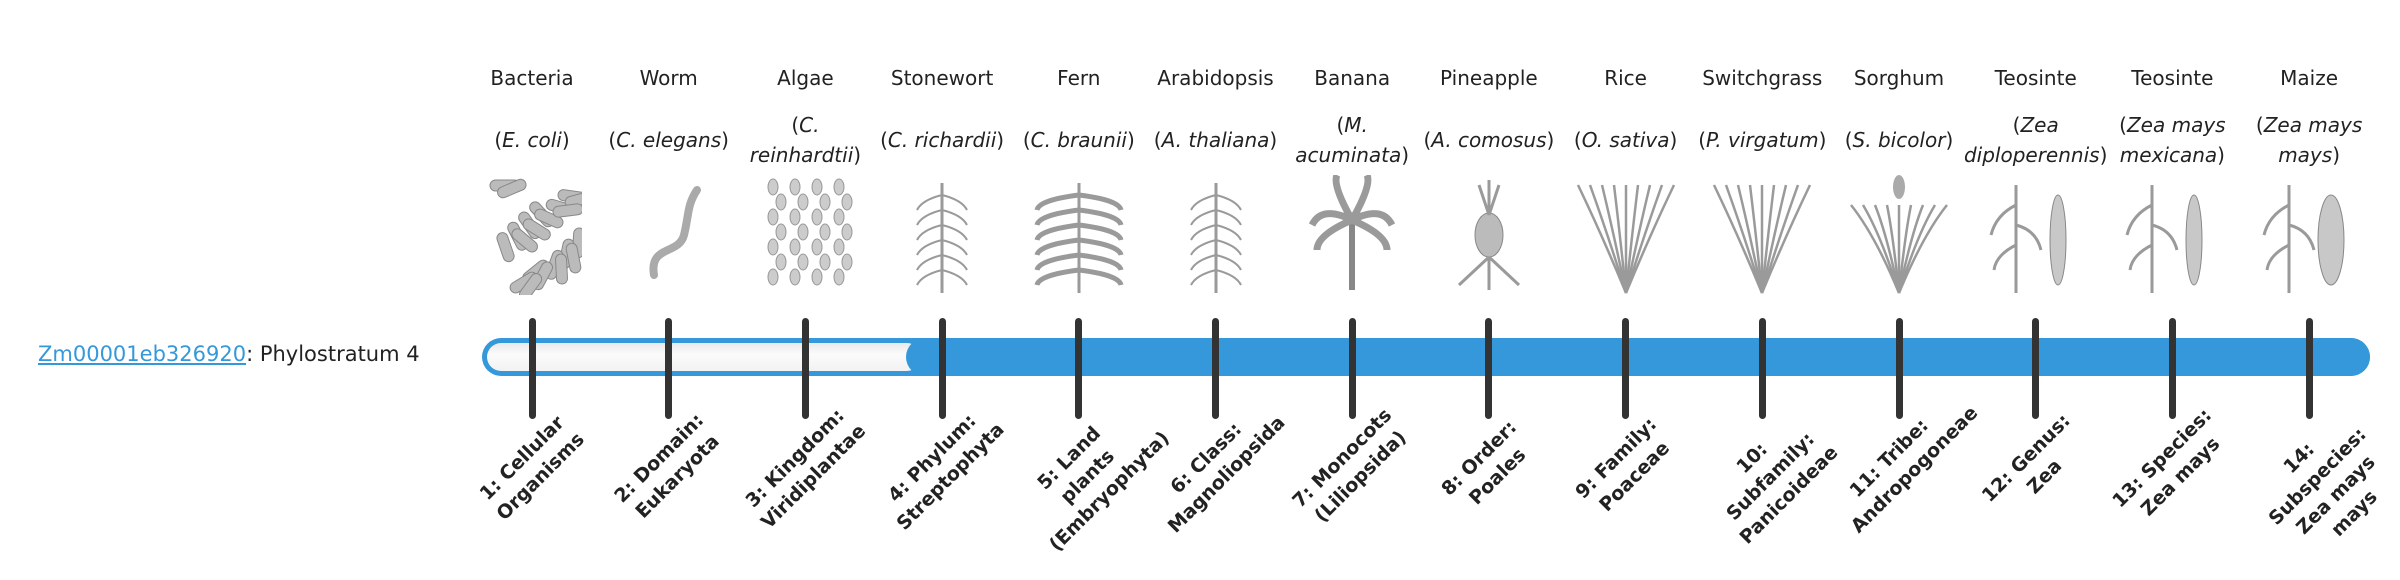 The width and height of the screenshot is (2400, 580). What do you see at coordinates (942, 78) in the screenshot?
I see `organism-common-name: Stonewort` at bounding box center [942, 78].